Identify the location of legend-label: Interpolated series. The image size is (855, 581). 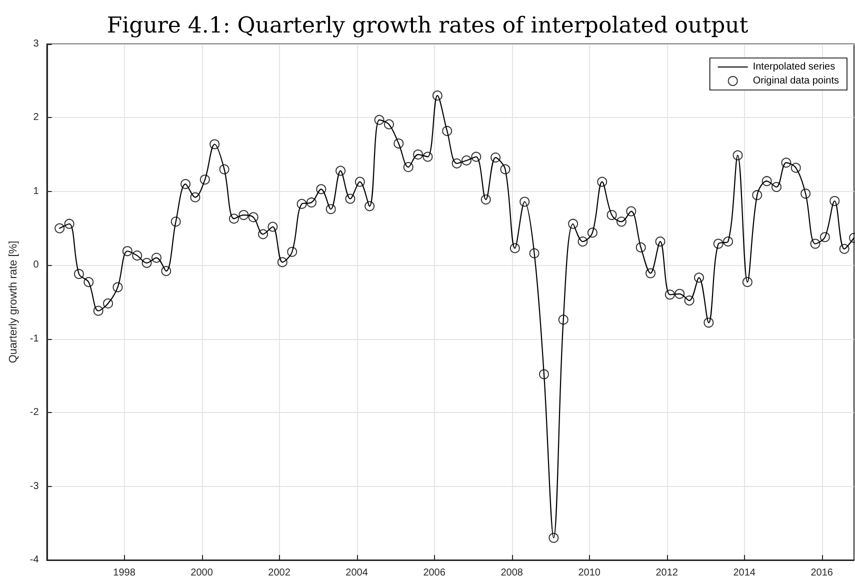
(794, 67).